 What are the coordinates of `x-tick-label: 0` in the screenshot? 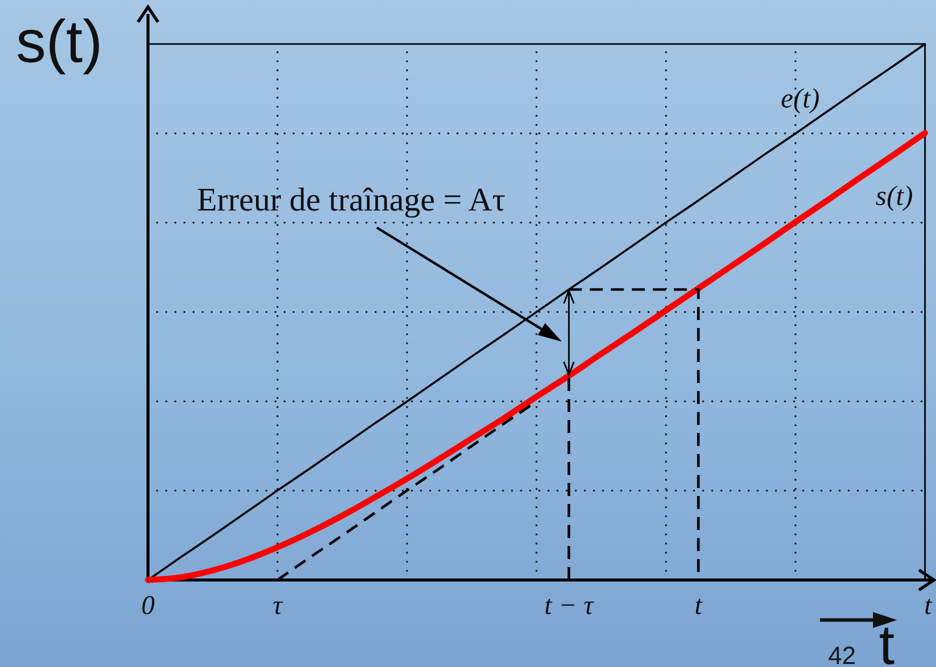 It's located at (148, 605).